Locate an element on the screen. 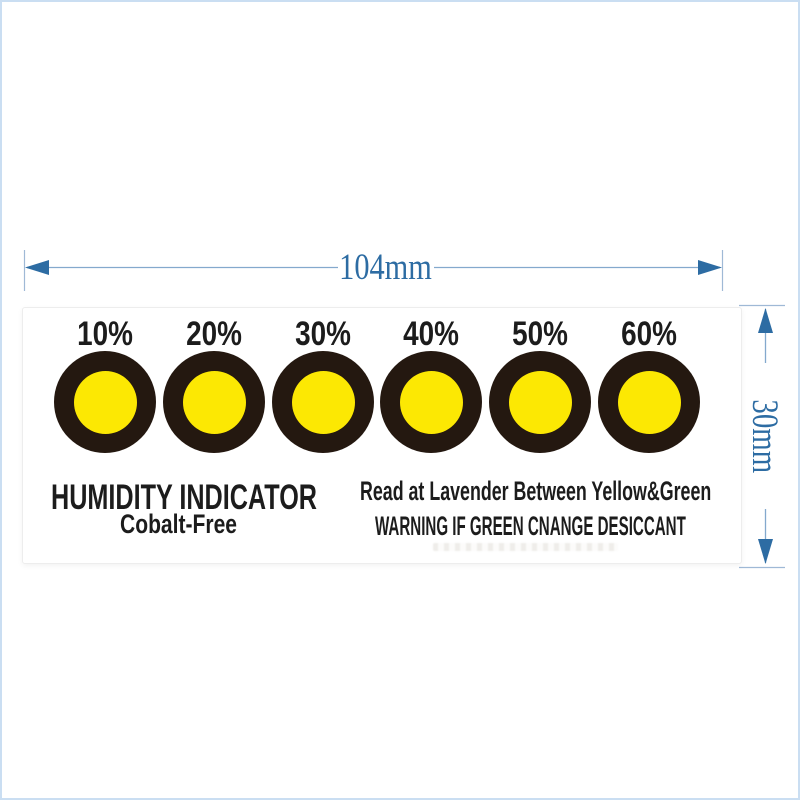 The image size is (800, 800). height-arrow-down-icon is located at coordinates (765, 551).